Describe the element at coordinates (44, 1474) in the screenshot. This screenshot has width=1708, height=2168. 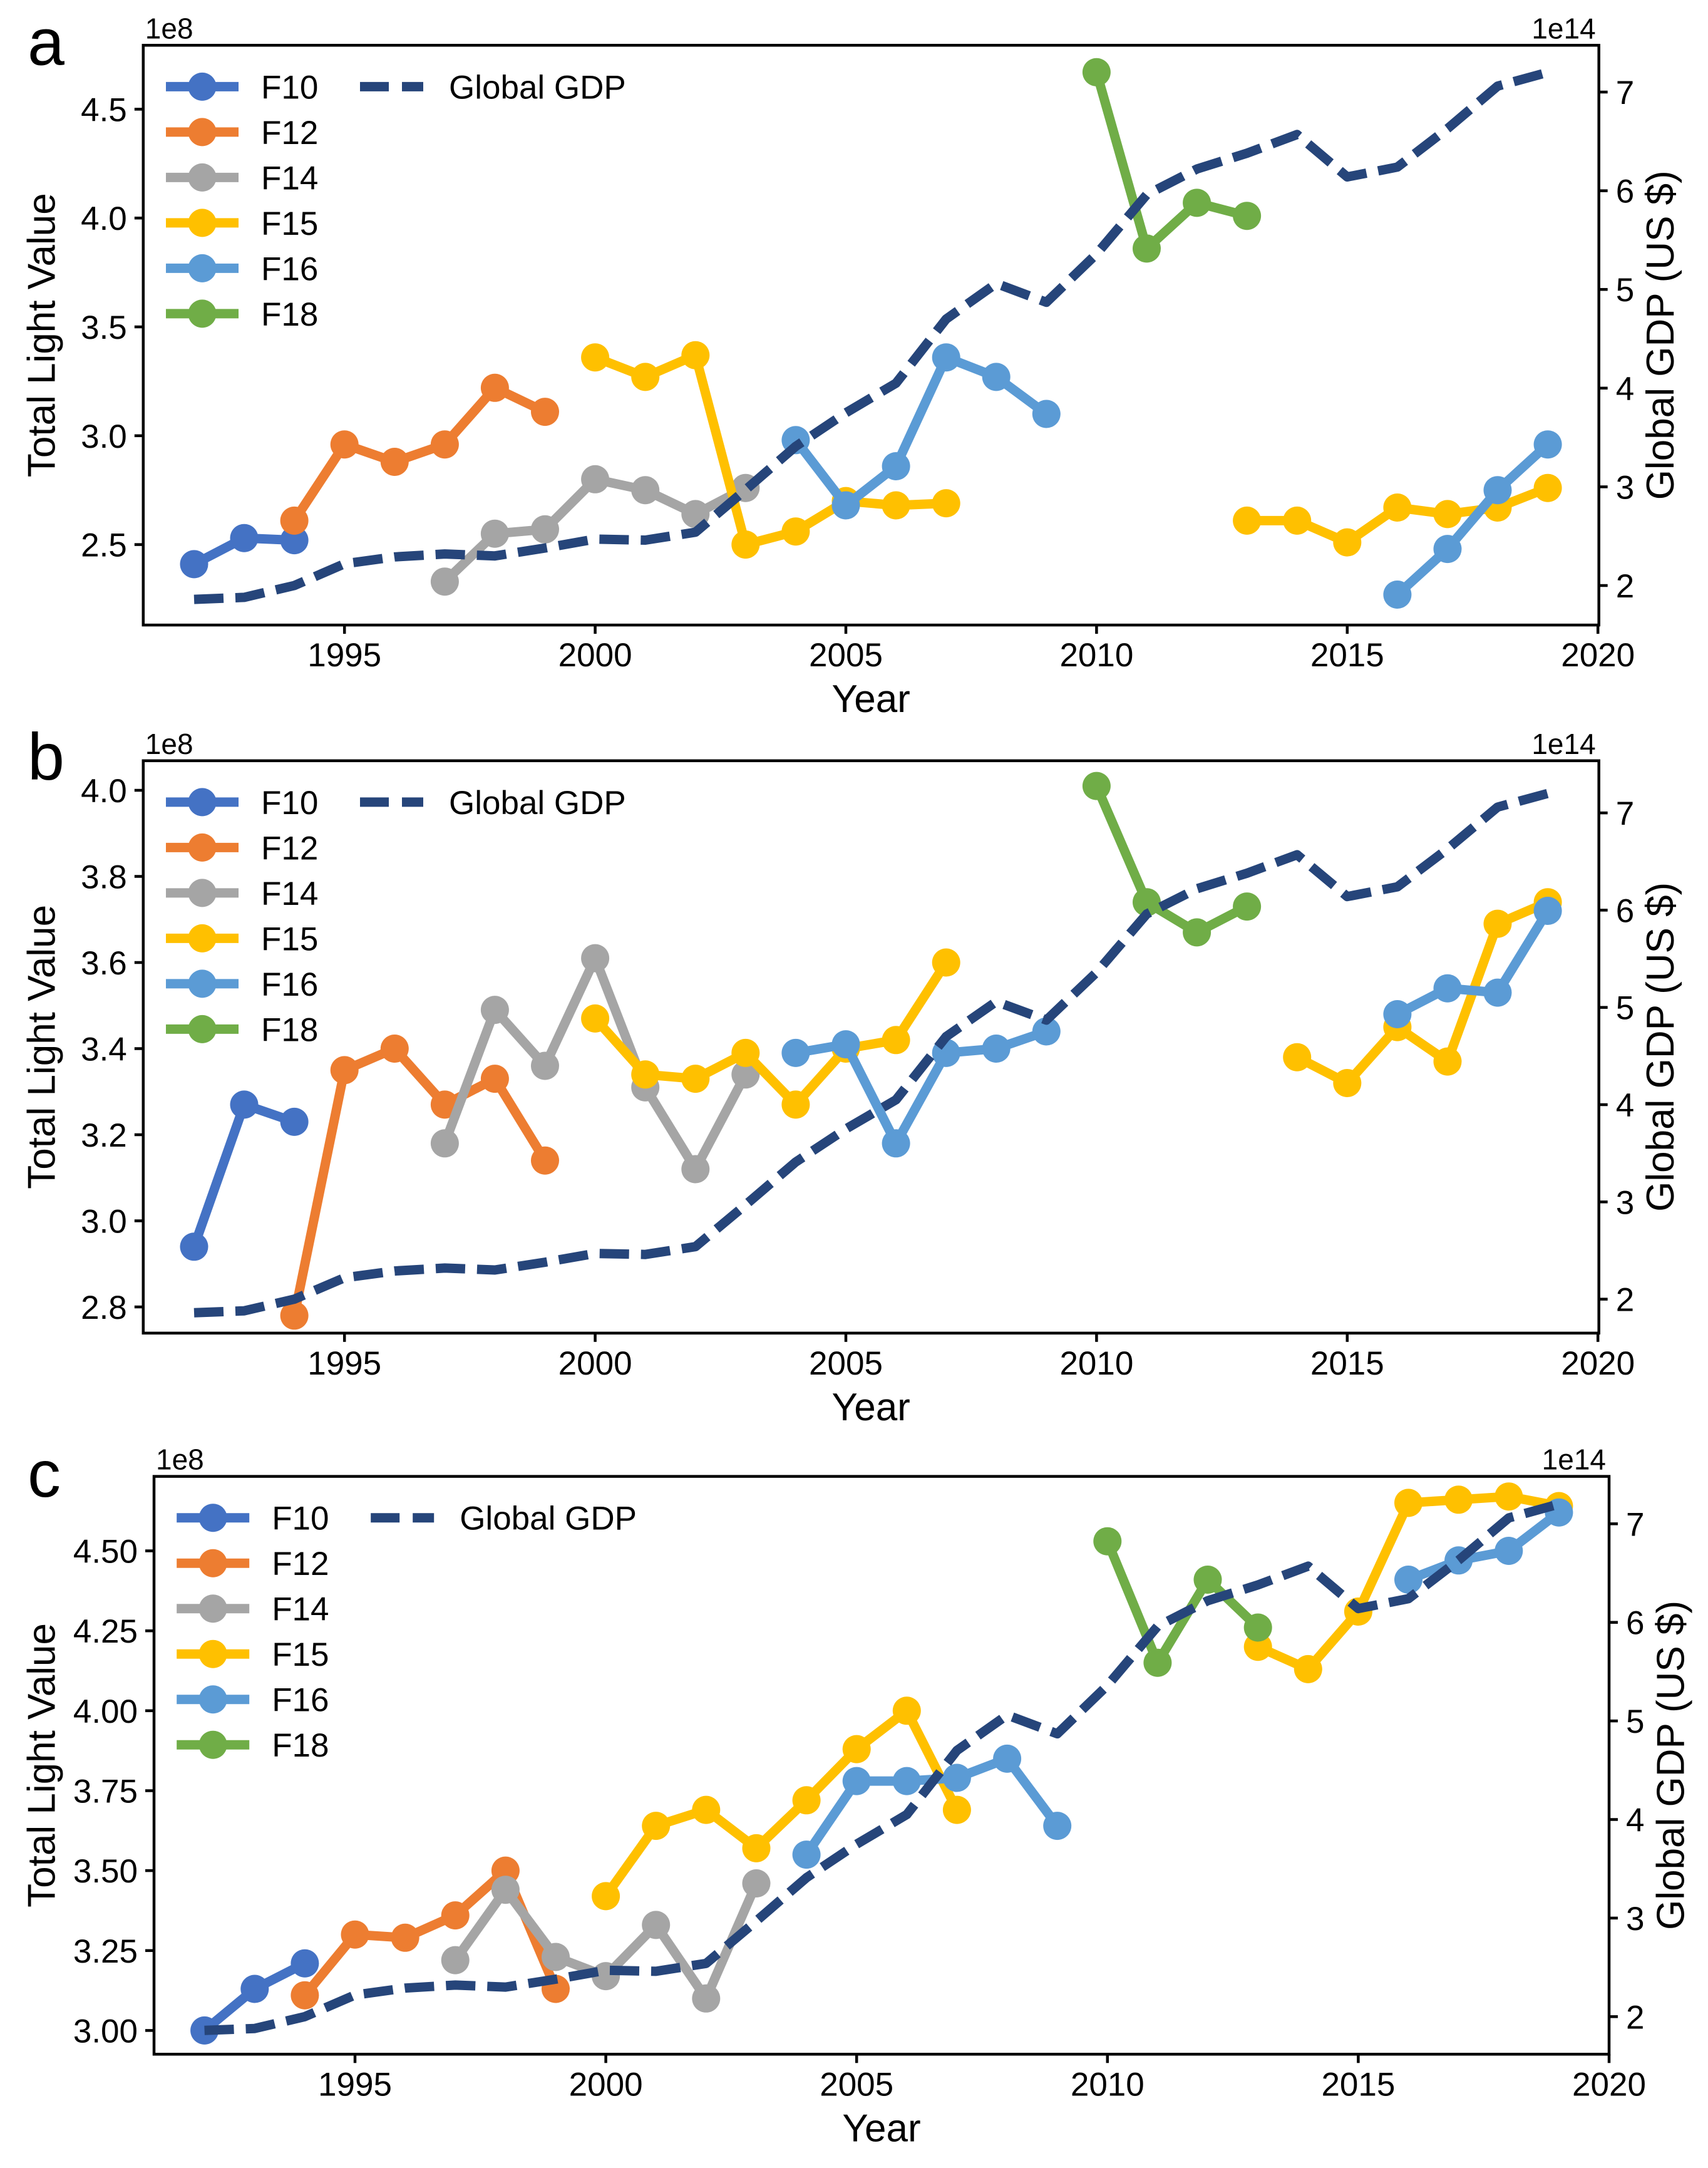
I see `svg-text: c` at that location.